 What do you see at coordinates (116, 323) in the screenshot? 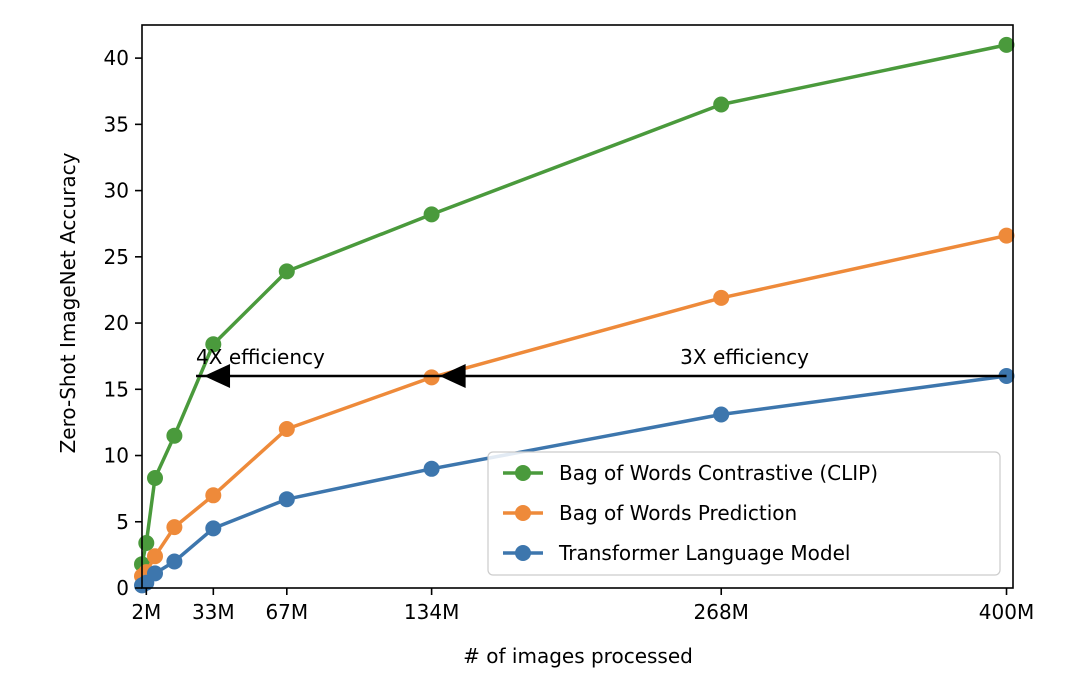
I see `y-tick-label-4: 20` at bounding box center [116, 323].